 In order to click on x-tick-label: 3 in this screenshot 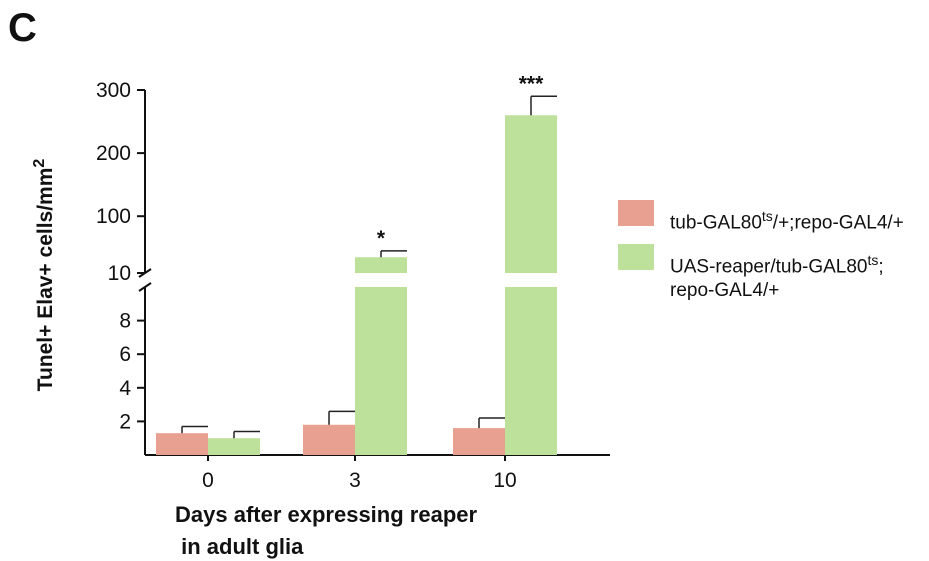, I will do `click(355, 480)`.